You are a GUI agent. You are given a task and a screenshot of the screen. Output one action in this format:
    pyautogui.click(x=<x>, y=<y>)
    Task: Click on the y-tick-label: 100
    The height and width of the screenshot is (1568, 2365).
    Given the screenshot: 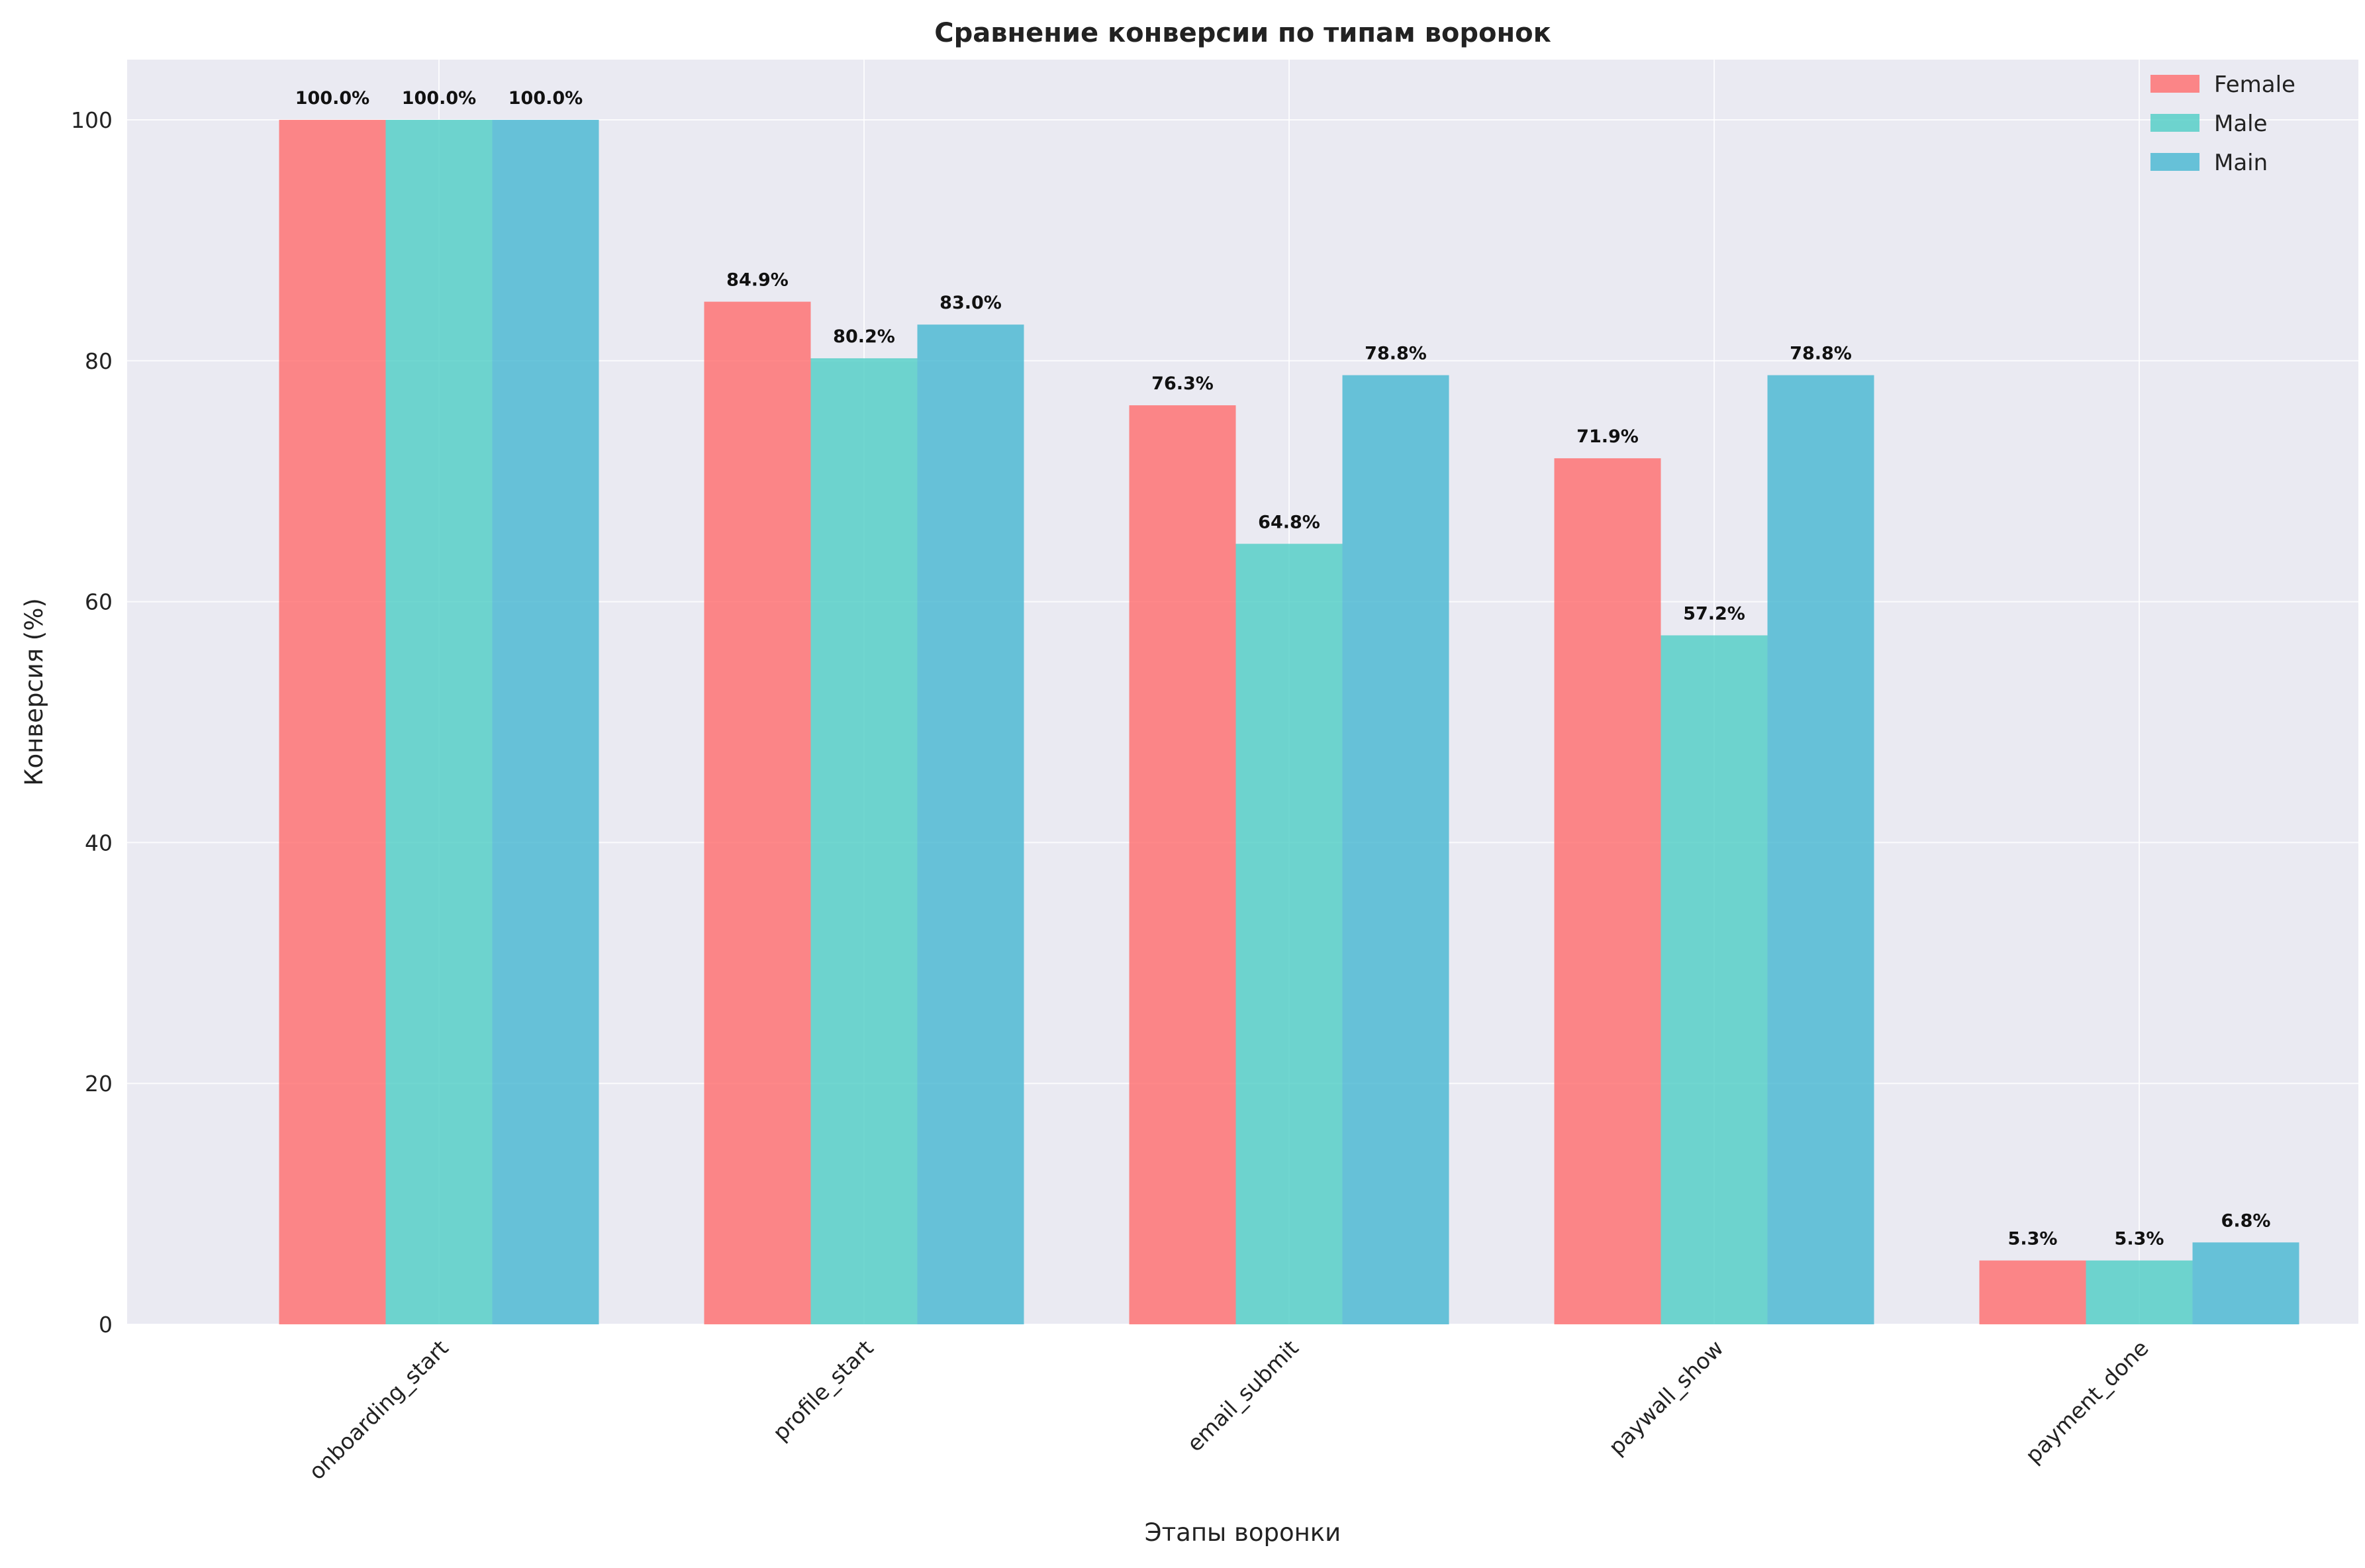 What is the action you would take?
    pyautogui.click(x=92, y=120)
    